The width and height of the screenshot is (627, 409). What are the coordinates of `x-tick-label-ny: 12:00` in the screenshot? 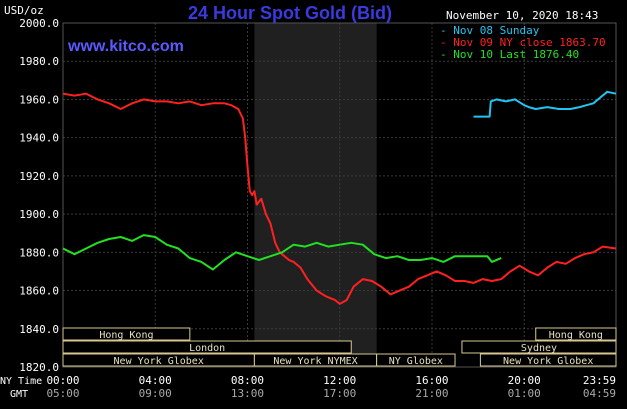 It's located at (339, 380).